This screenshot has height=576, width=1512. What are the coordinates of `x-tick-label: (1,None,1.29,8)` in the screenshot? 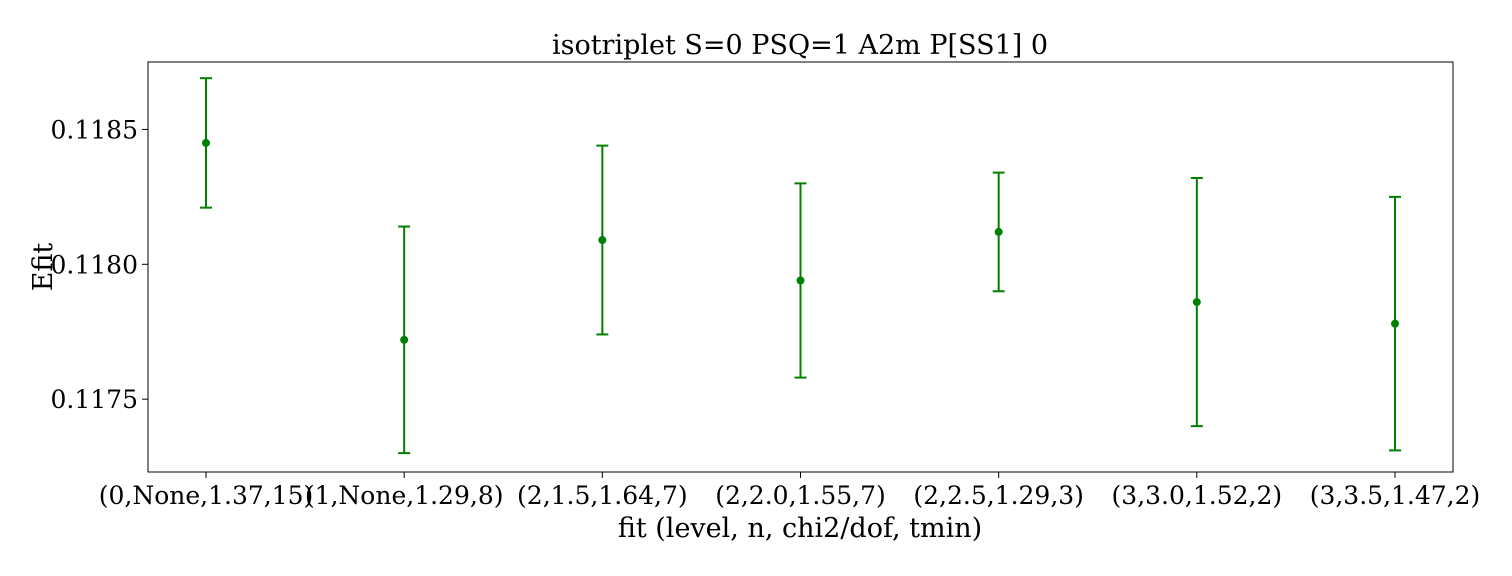 It's located at (404, 495).